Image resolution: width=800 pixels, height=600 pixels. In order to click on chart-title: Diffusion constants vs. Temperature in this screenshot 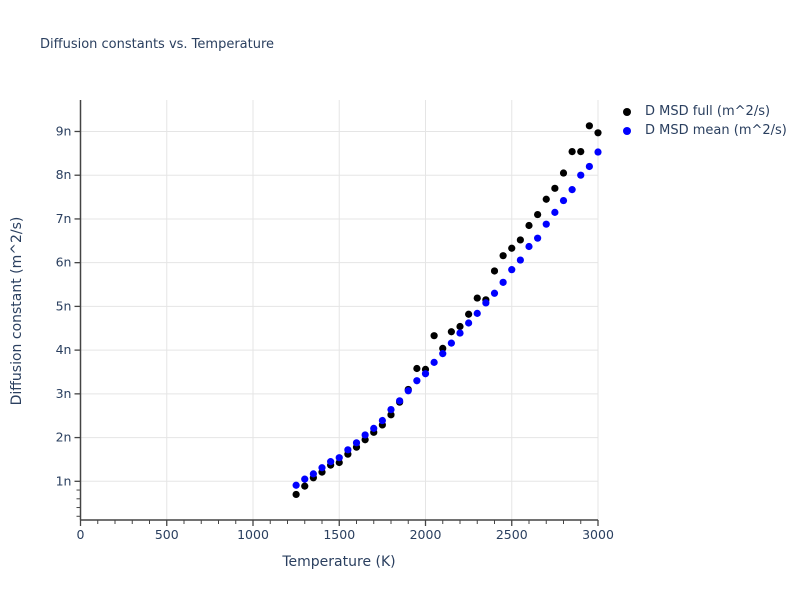, I will do `click(157, 44)`.